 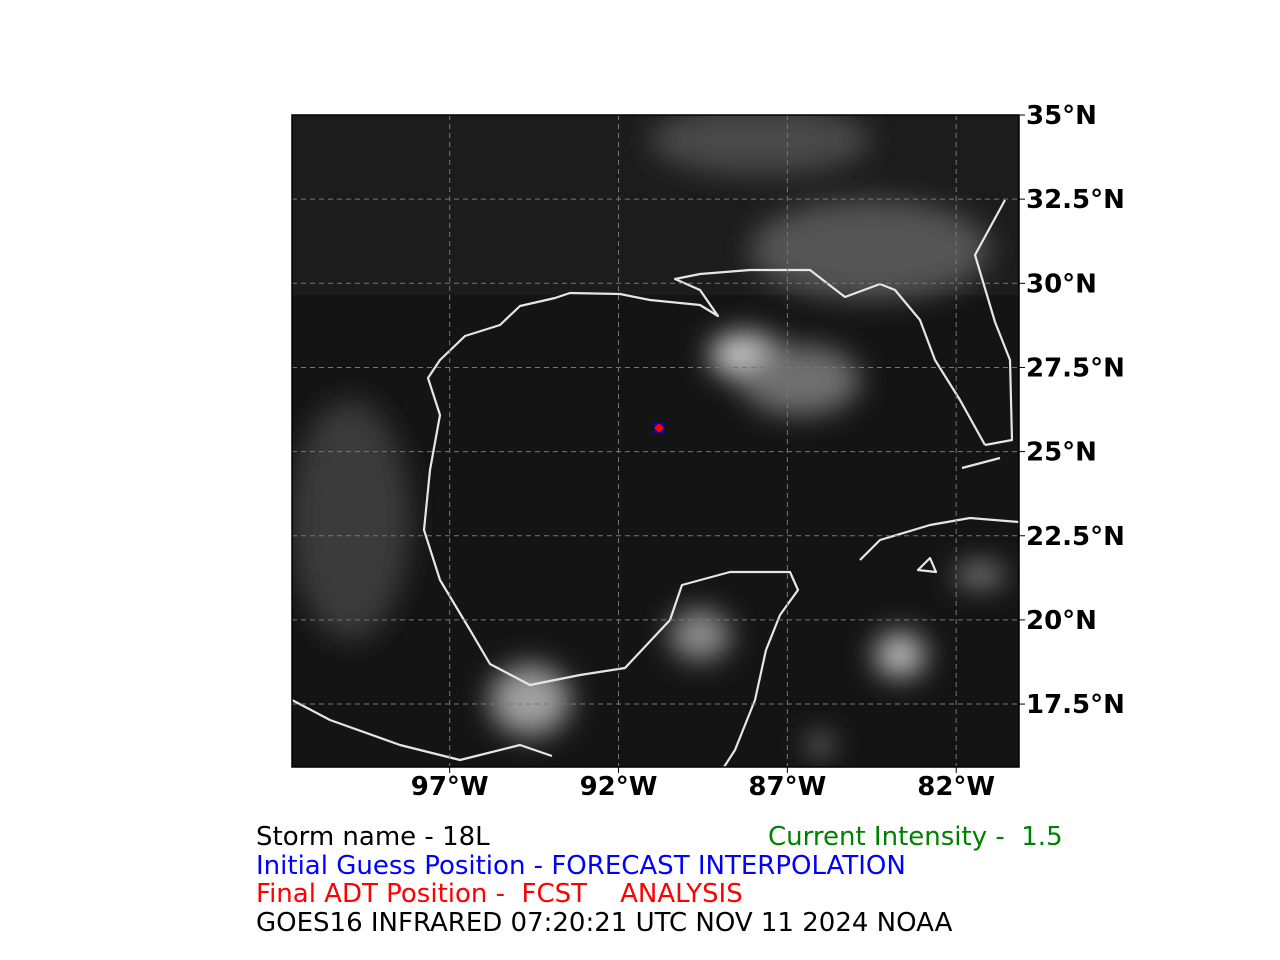 I want to click on y-tick-label: 20°N, so click(x=1061, y=621).